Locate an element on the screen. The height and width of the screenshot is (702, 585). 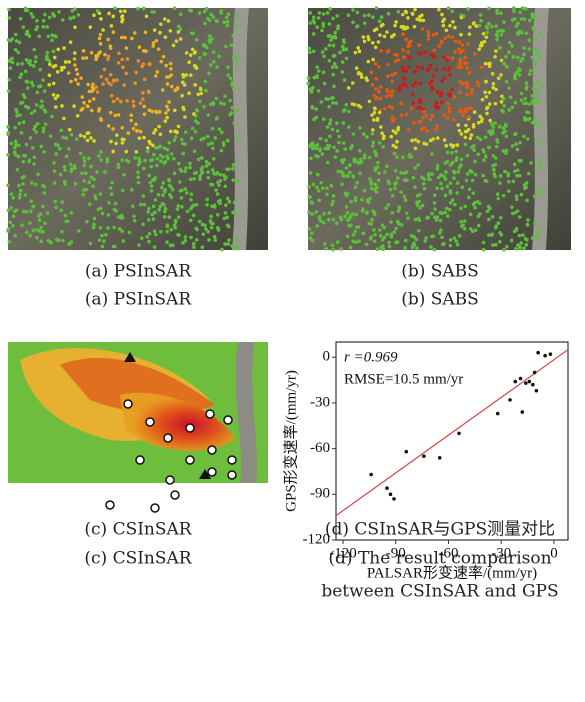
x-tick-label: -60 is located at coordinates (448, 553).